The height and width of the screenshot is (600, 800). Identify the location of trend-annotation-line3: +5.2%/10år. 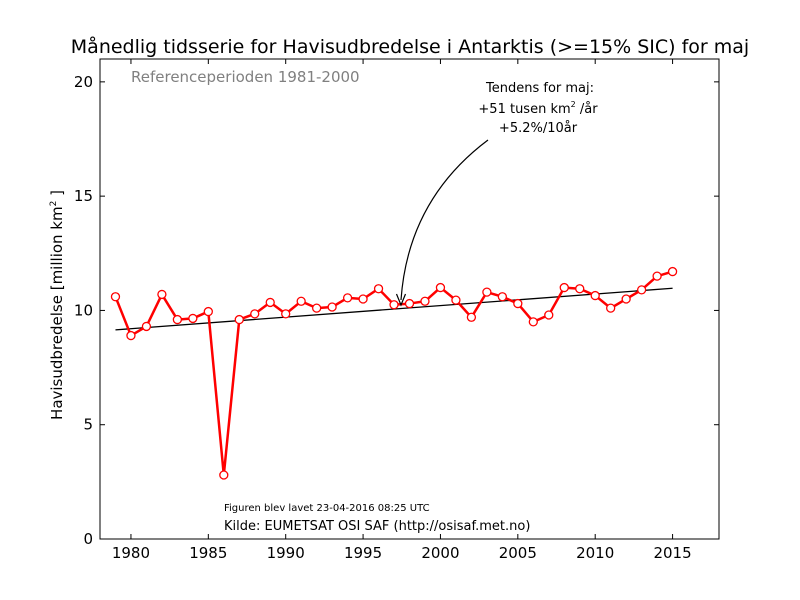
(538, 128).